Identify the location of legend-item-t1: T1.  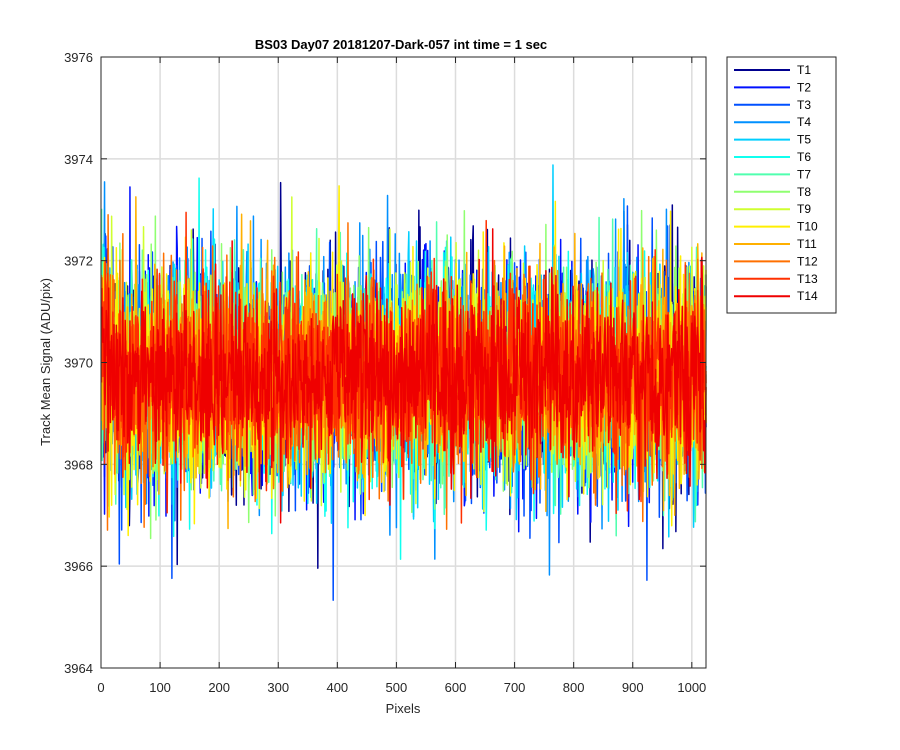
(772, 70).